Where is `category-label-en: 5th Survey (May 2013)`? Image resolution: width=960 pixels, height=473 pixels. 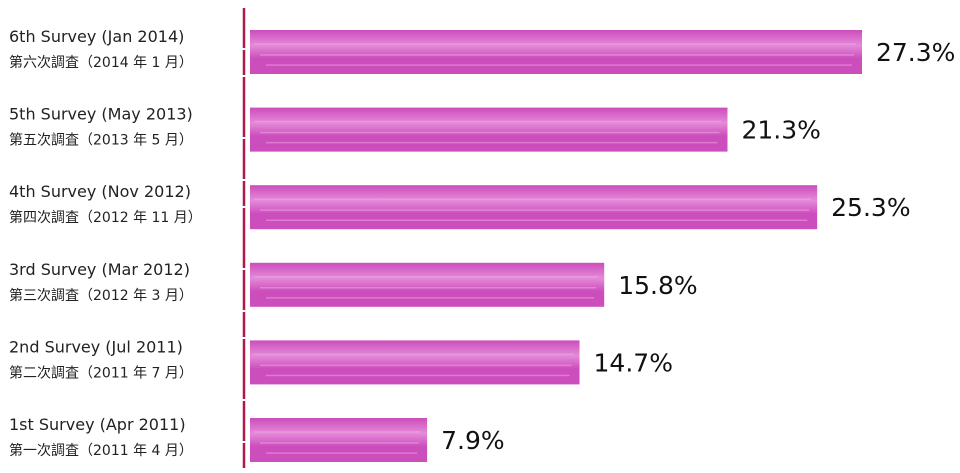 category-label-en: 5th Survey (May 2013) is located at coordinates (101, 114).